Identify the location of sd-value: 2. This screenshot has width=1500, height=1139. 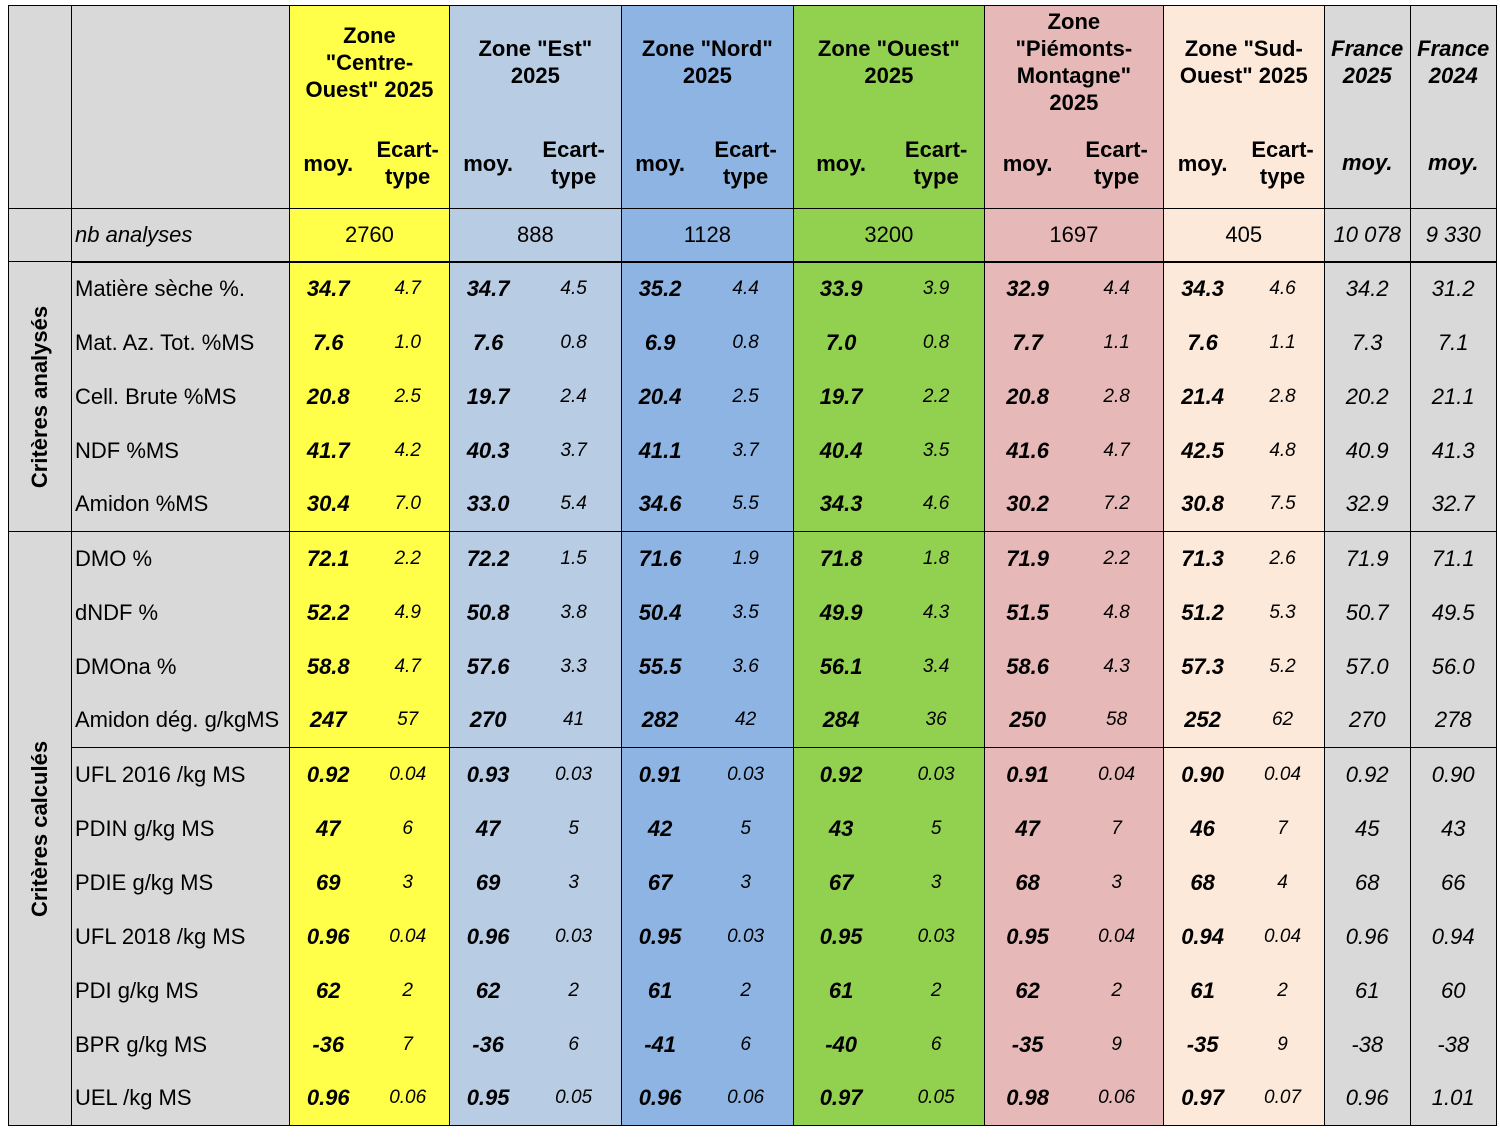
(574, 990).